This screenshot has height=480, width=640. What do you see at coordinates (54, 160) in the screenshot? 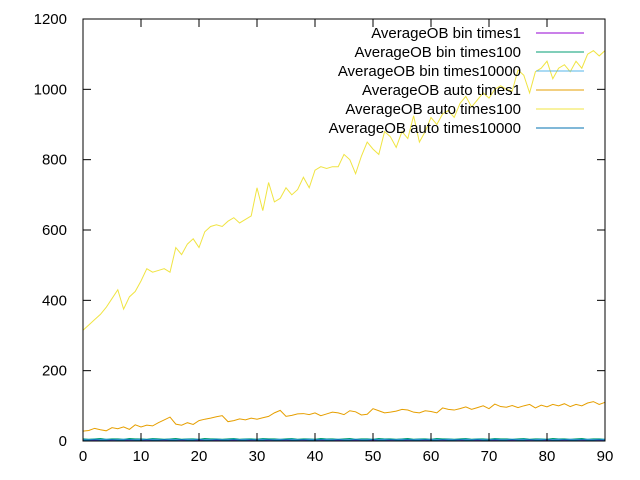
I see `y-tick-label: 800` at bounding box center [54, 160].